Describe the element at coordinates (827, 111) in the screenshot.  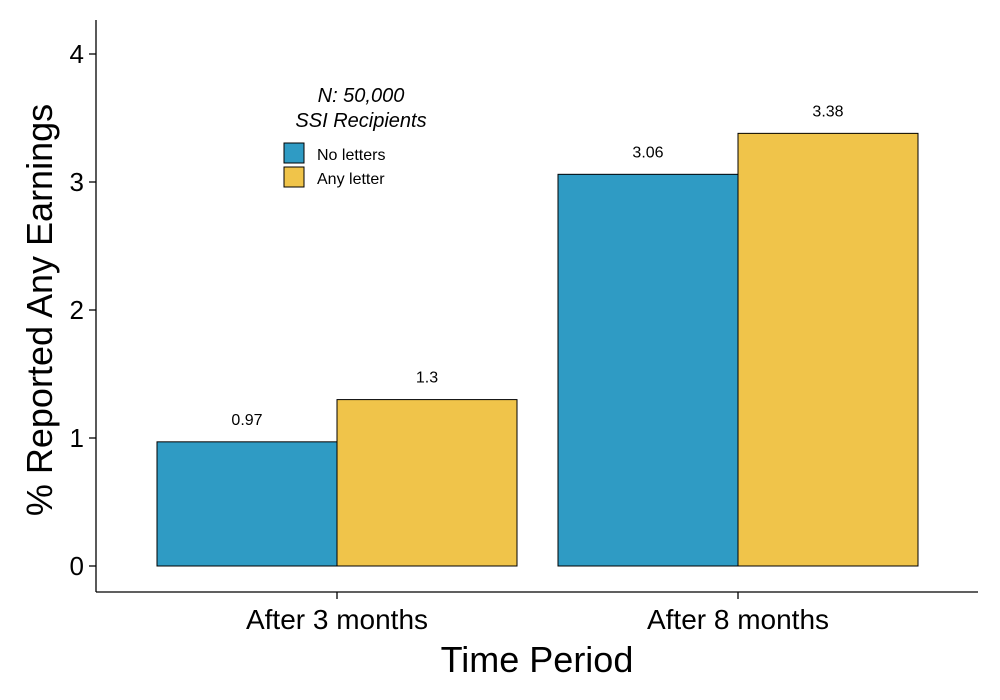
I see `data-label: 3.38` at that location.